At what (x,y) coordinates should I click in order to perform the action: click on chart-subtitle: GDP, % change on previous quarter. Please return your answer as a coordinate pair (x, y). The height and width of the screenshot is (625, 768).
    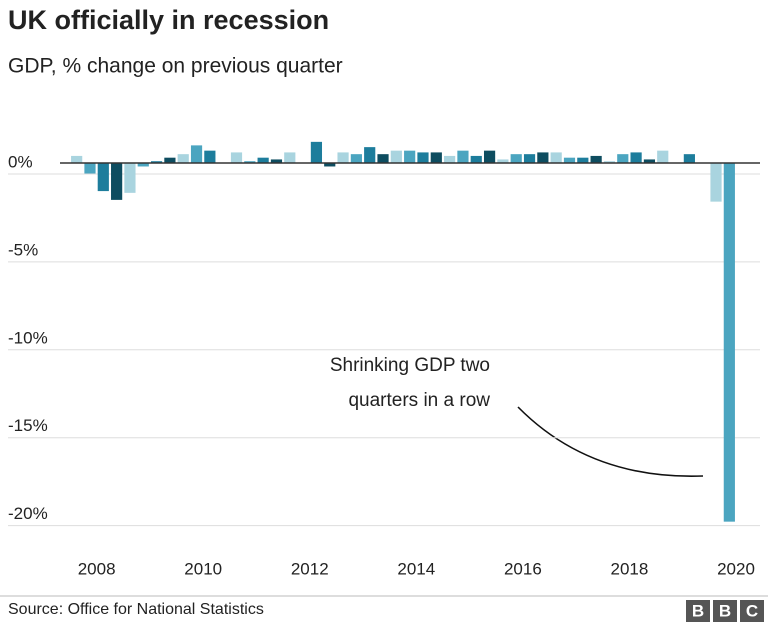
    Looking at the image, I should click on (175, 66).